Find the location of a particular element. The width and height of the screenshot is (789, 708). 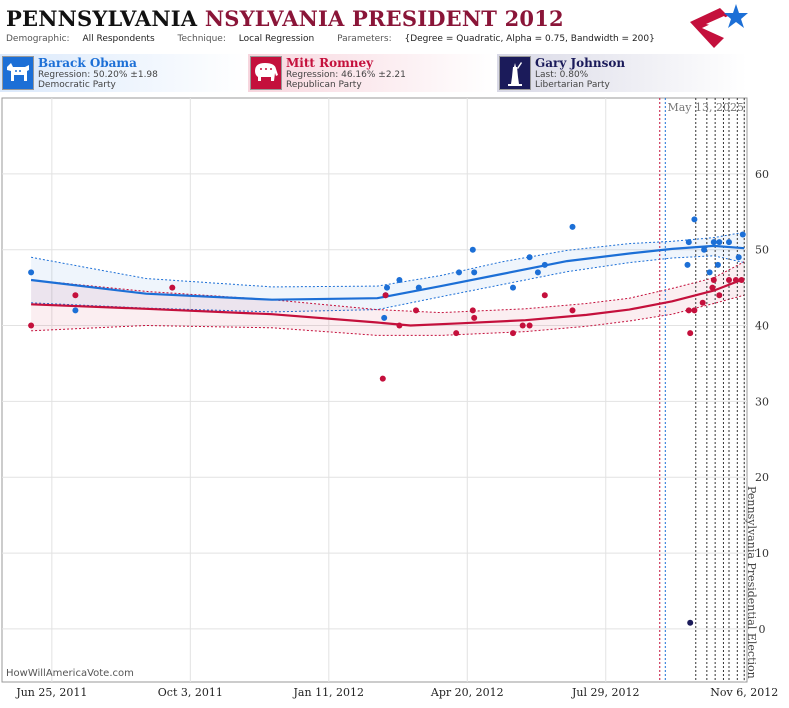

parameters-label: Parameters: is located at coordinates (364, 39).